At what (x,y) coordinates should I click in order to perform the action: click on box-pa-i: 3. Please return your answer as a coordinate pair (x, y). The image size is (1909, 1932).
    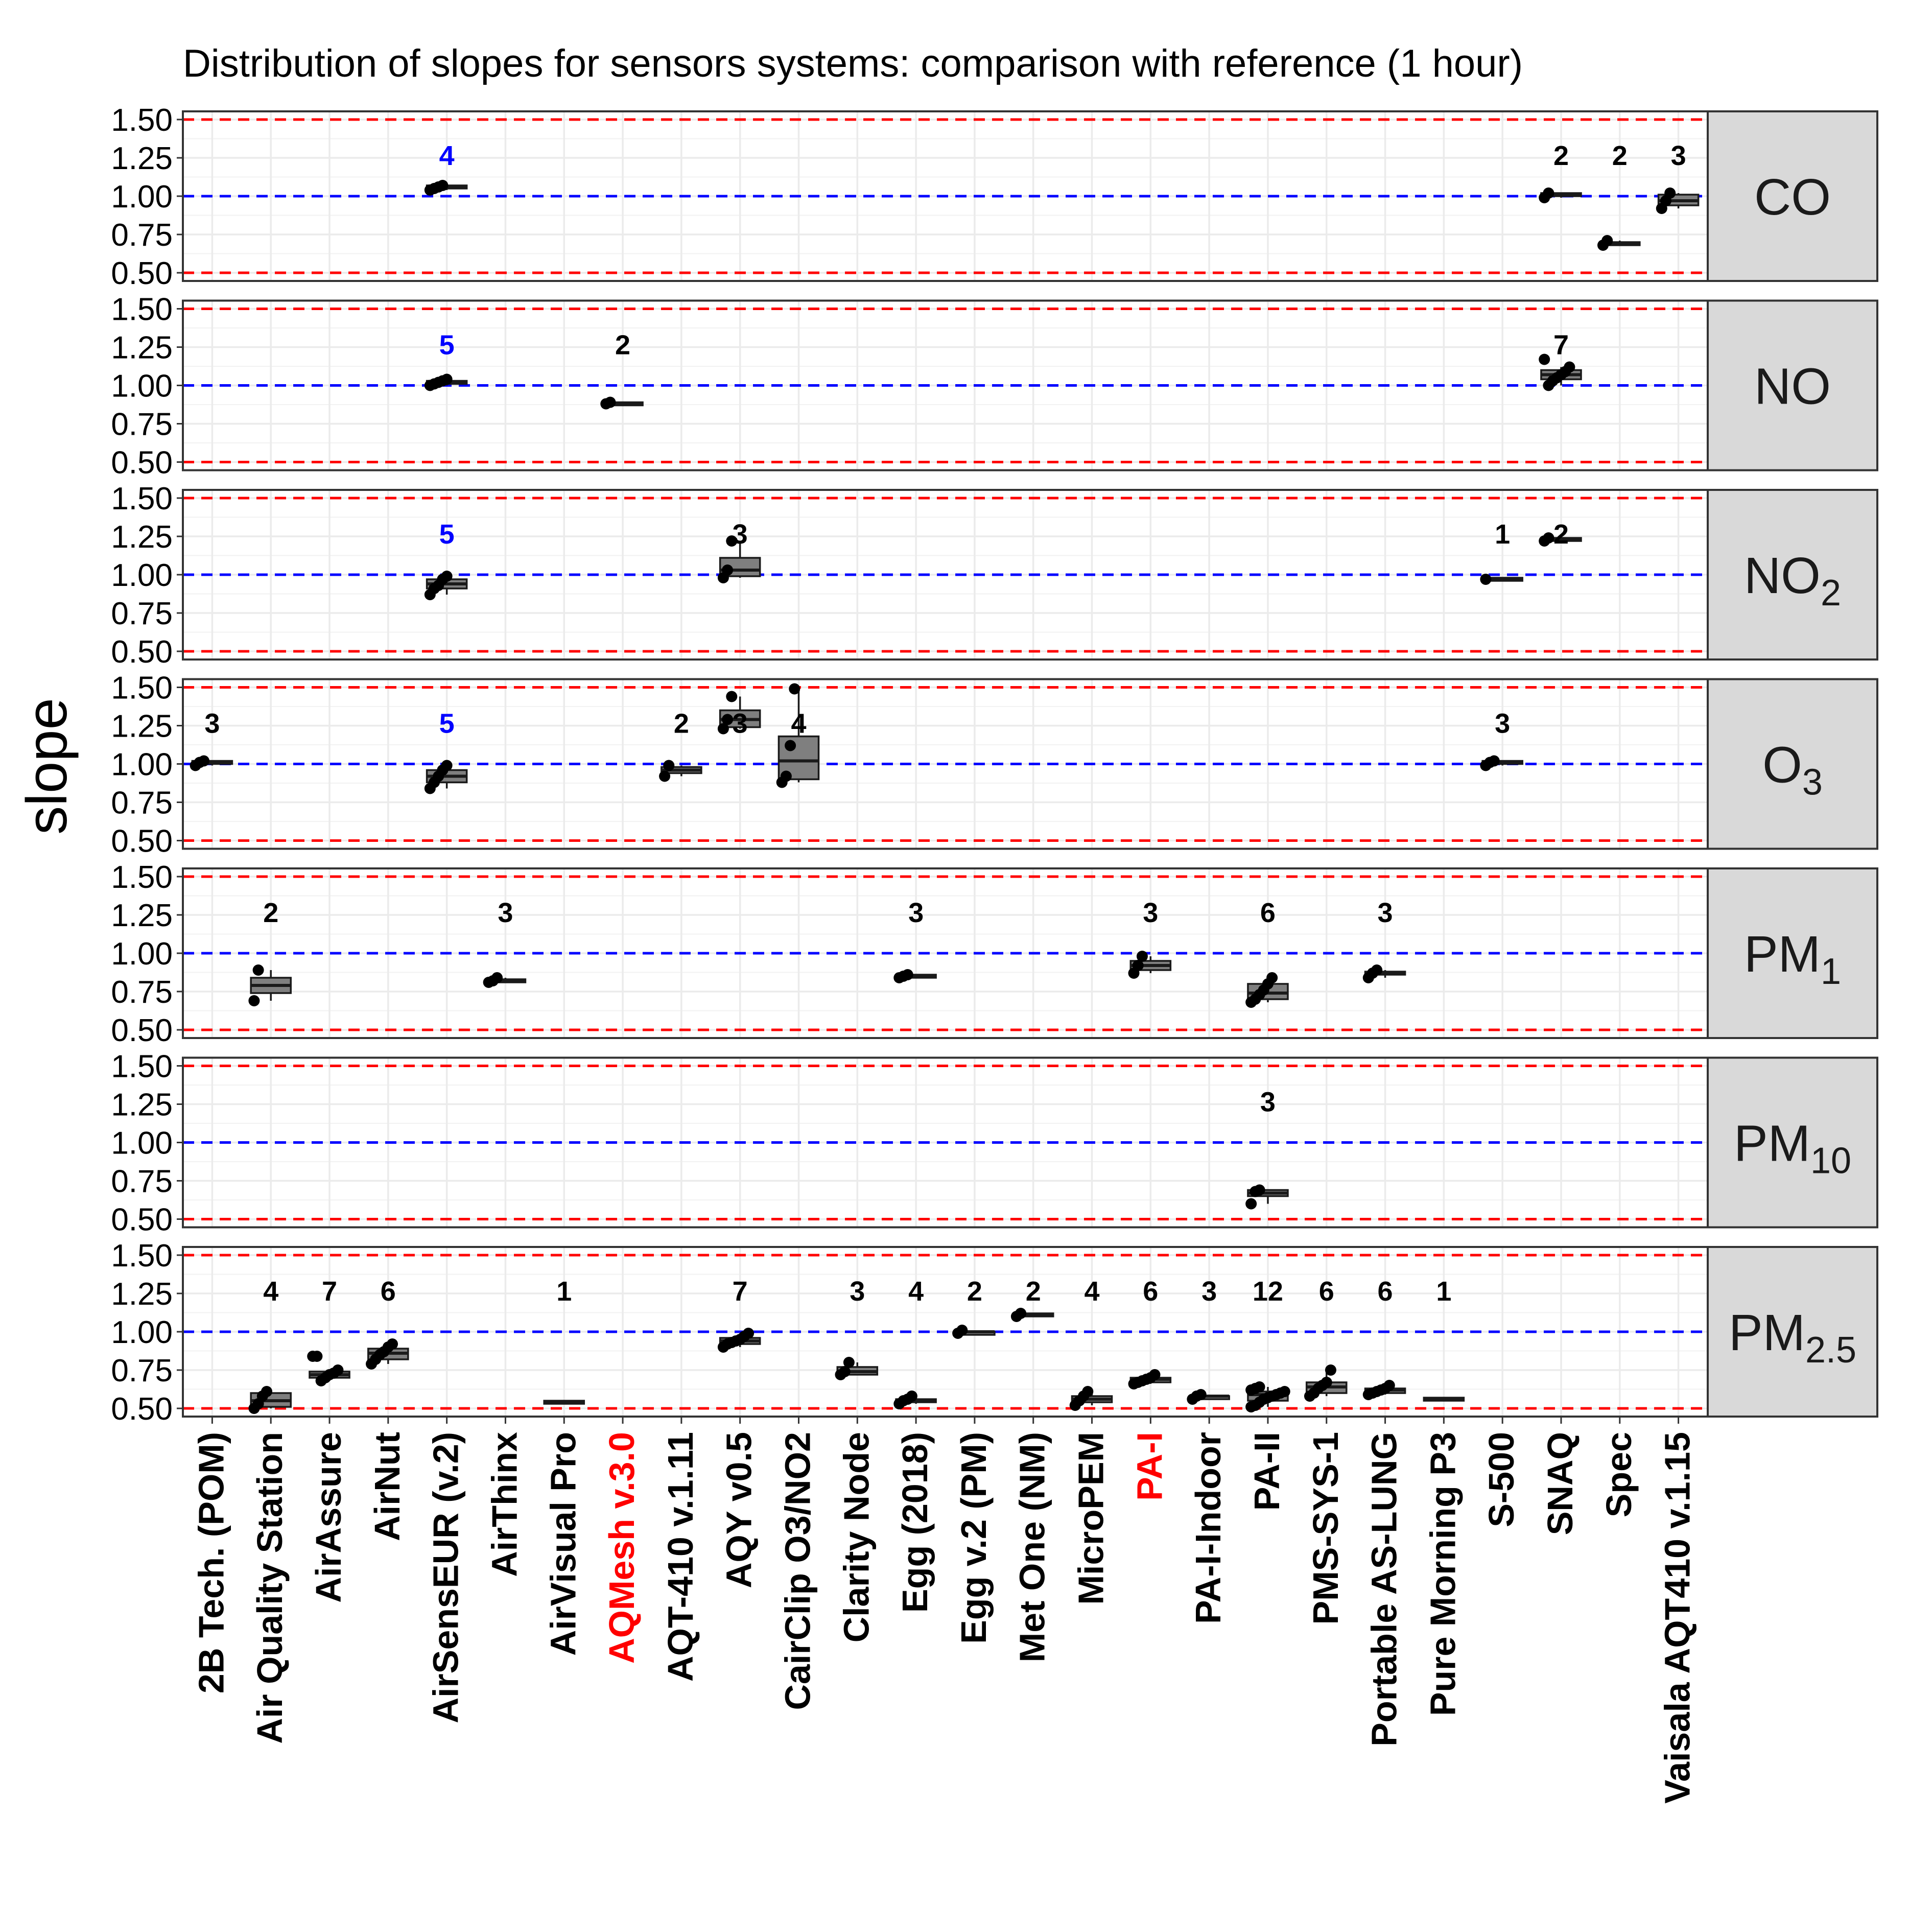
    Looking at the image, I should click on (1150, 938).